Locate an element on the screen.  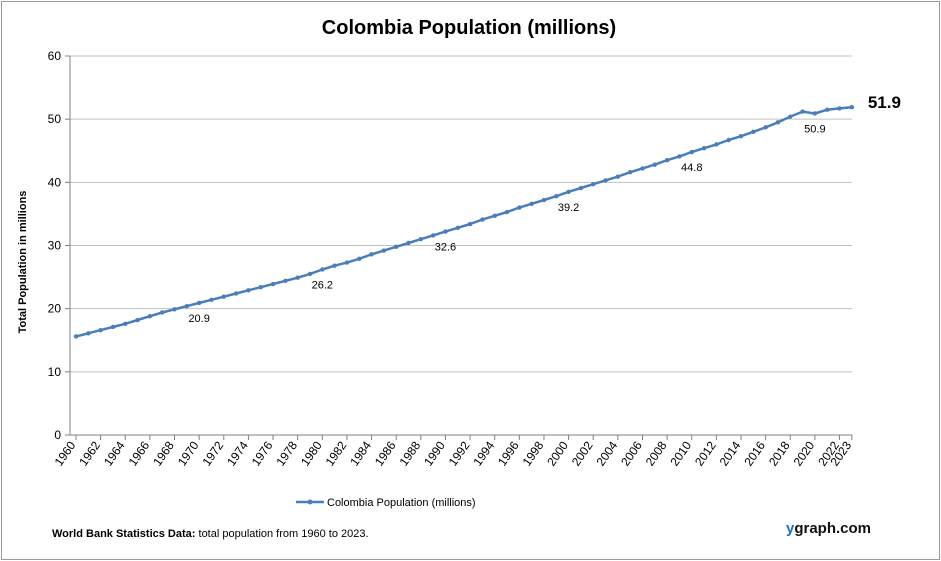
x-tick-label: 1988 is located at coordinates (409, 453).